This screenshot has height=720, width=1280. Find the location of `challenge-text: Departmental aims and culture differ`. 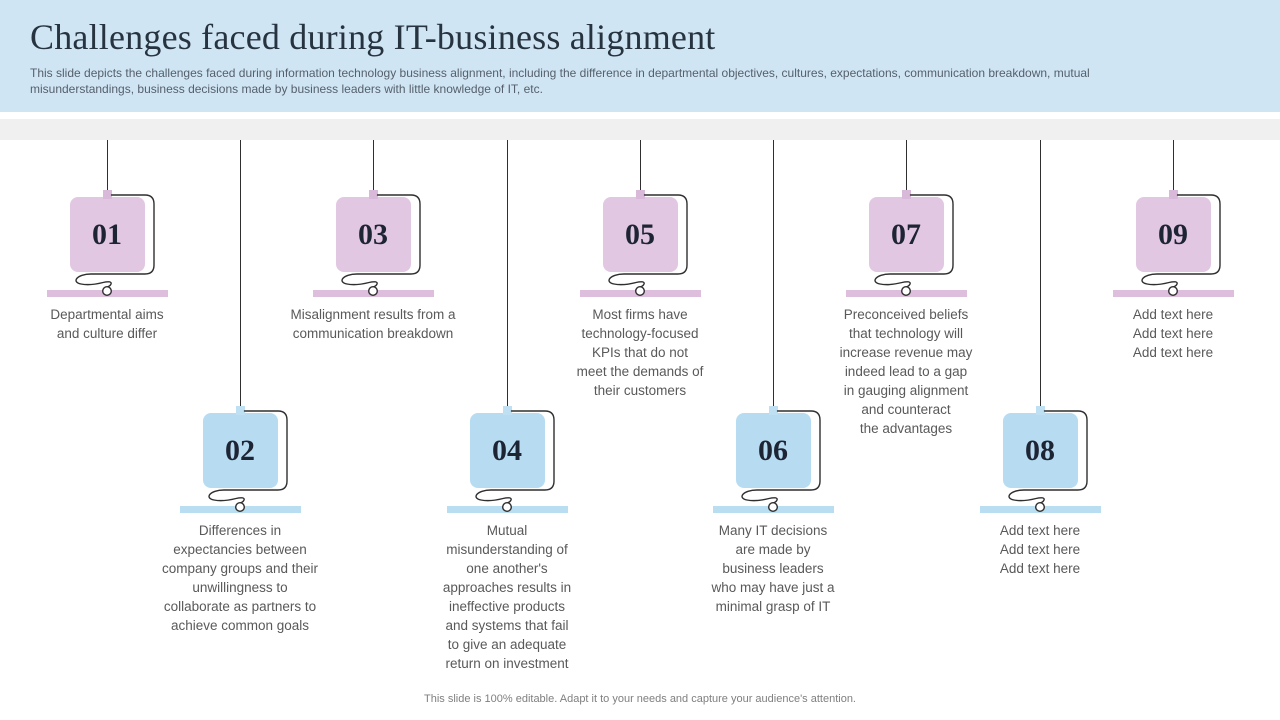

challenge-text: Departmental aims and culture differ is located at coordinates (107, 324).